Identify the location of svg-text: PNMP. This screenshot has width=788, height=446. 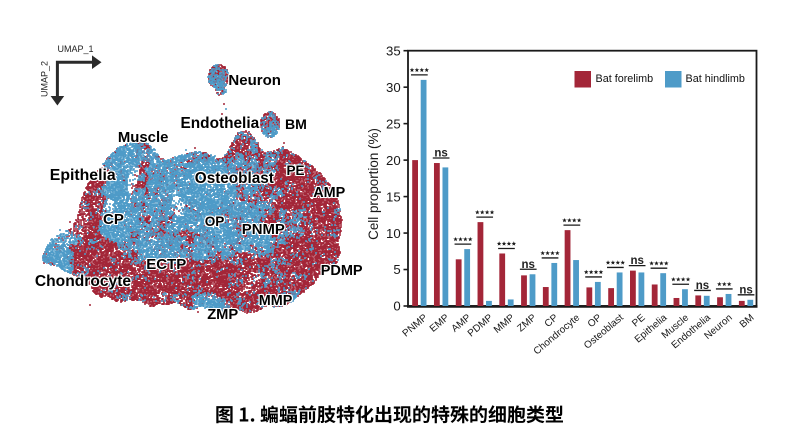
(415, 325).